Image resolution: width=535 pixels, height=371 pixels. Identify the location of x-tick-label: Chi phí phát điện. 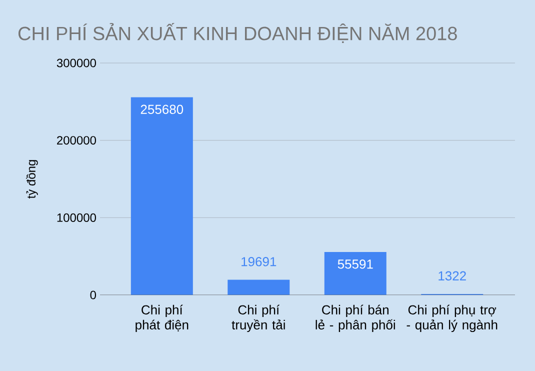
(162, 318).